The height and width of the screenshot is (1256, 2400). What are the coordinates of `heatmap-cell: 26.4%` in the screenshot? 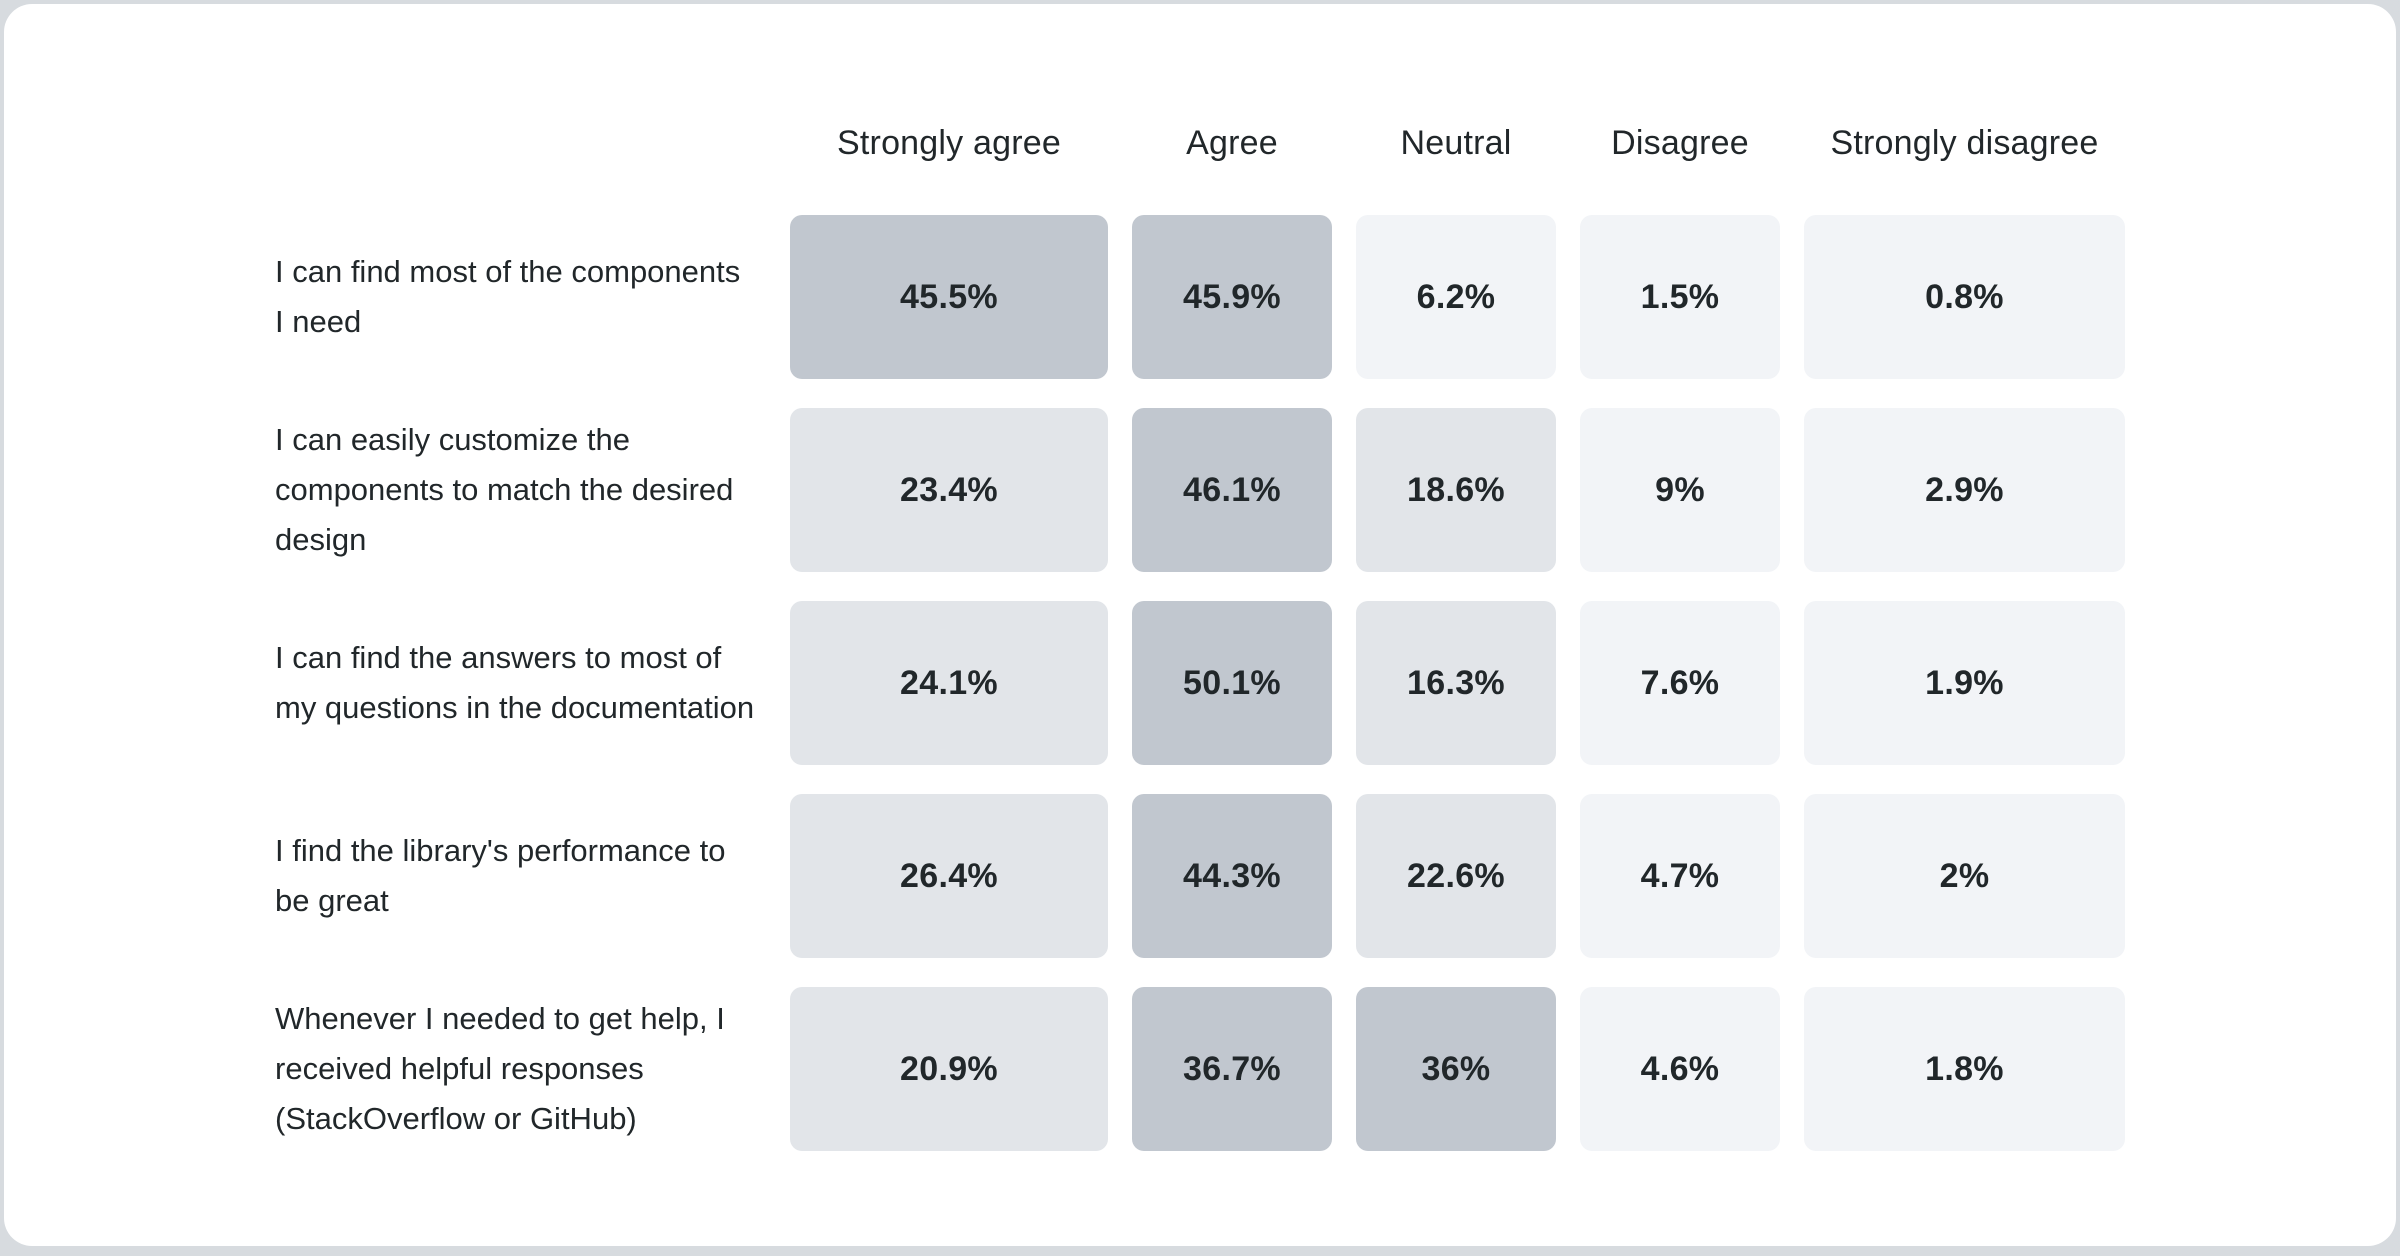 It's located at (949, 876).